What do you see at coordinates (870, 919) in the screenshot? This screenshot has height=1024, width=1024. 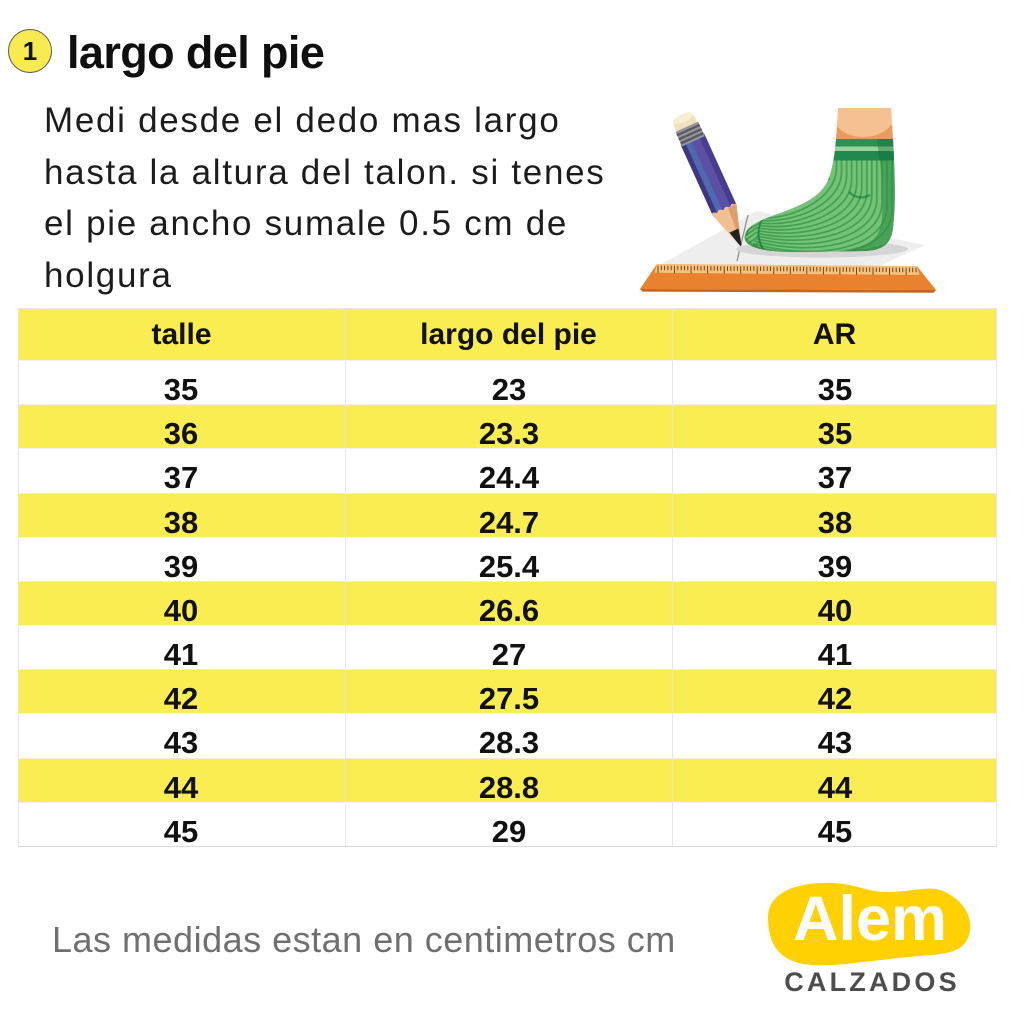 I see `svg-text: Alem` at bounding box center [870, 919].